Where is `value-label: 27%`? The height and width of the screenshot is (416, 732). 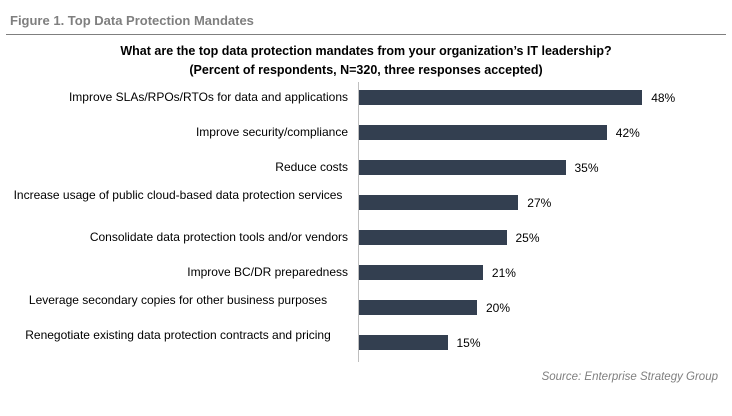 value-label: 27% is located at coordinates (539, 202).